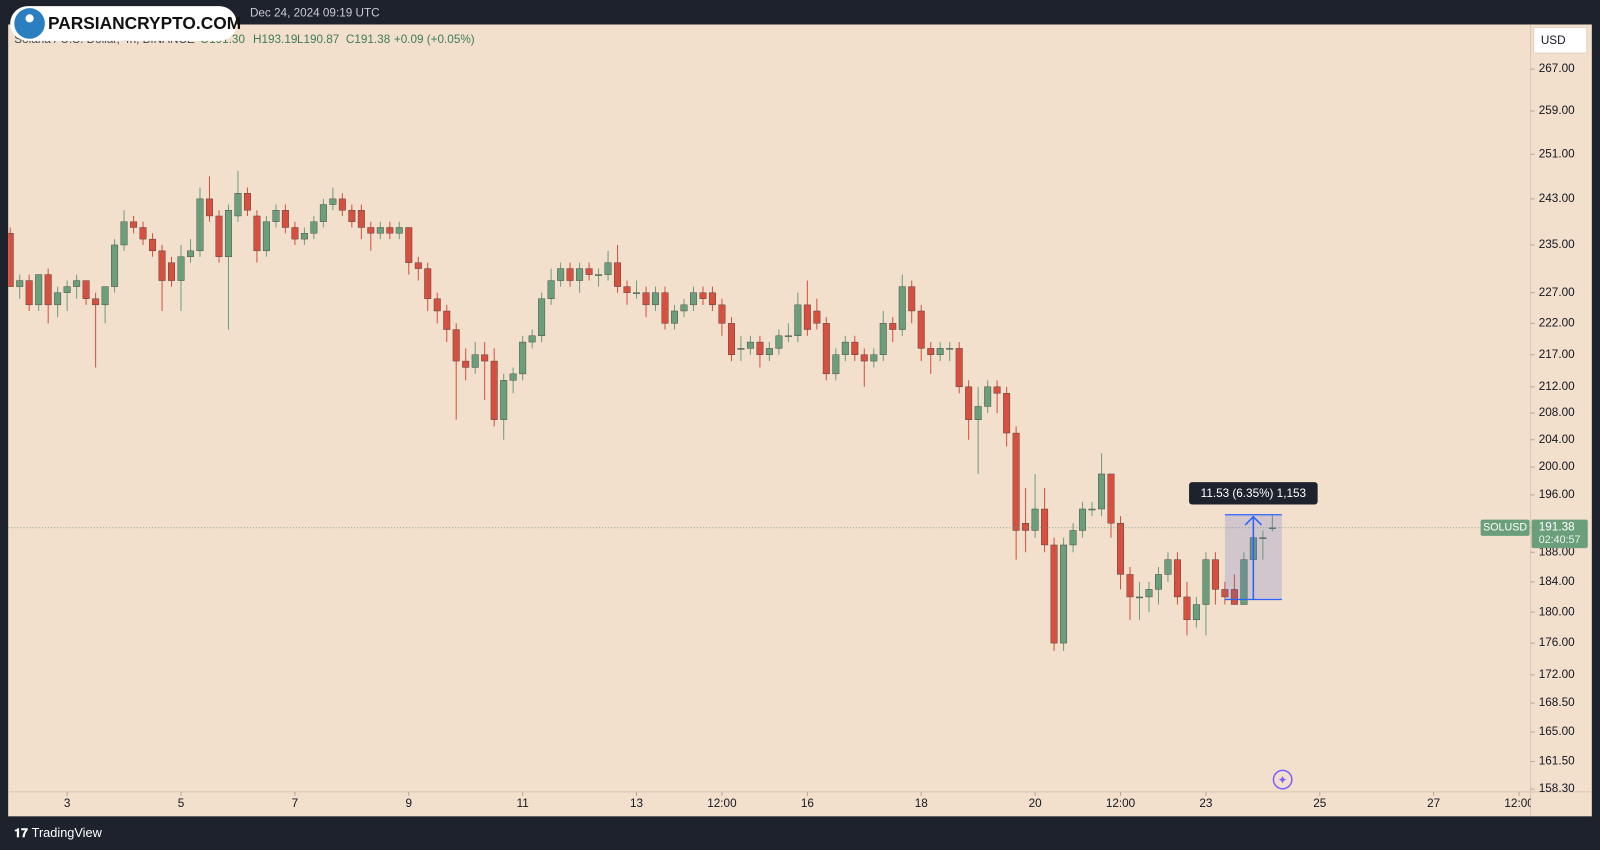 This screenshot has height=850, width=1600. What do you see at coordinates (315, 12) in the screenshot?
I see `published-date: Dec 24, 2024 09:19 UTC` at bounding box center [315, 12].